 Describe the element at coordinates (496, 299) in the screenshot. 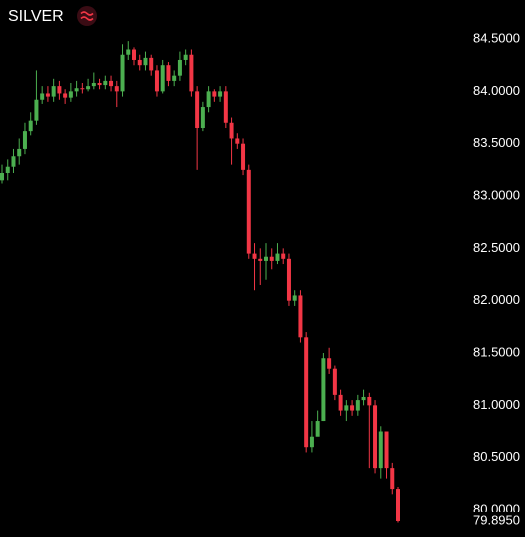

I see `y-tick-label: 82.0000` at that location.